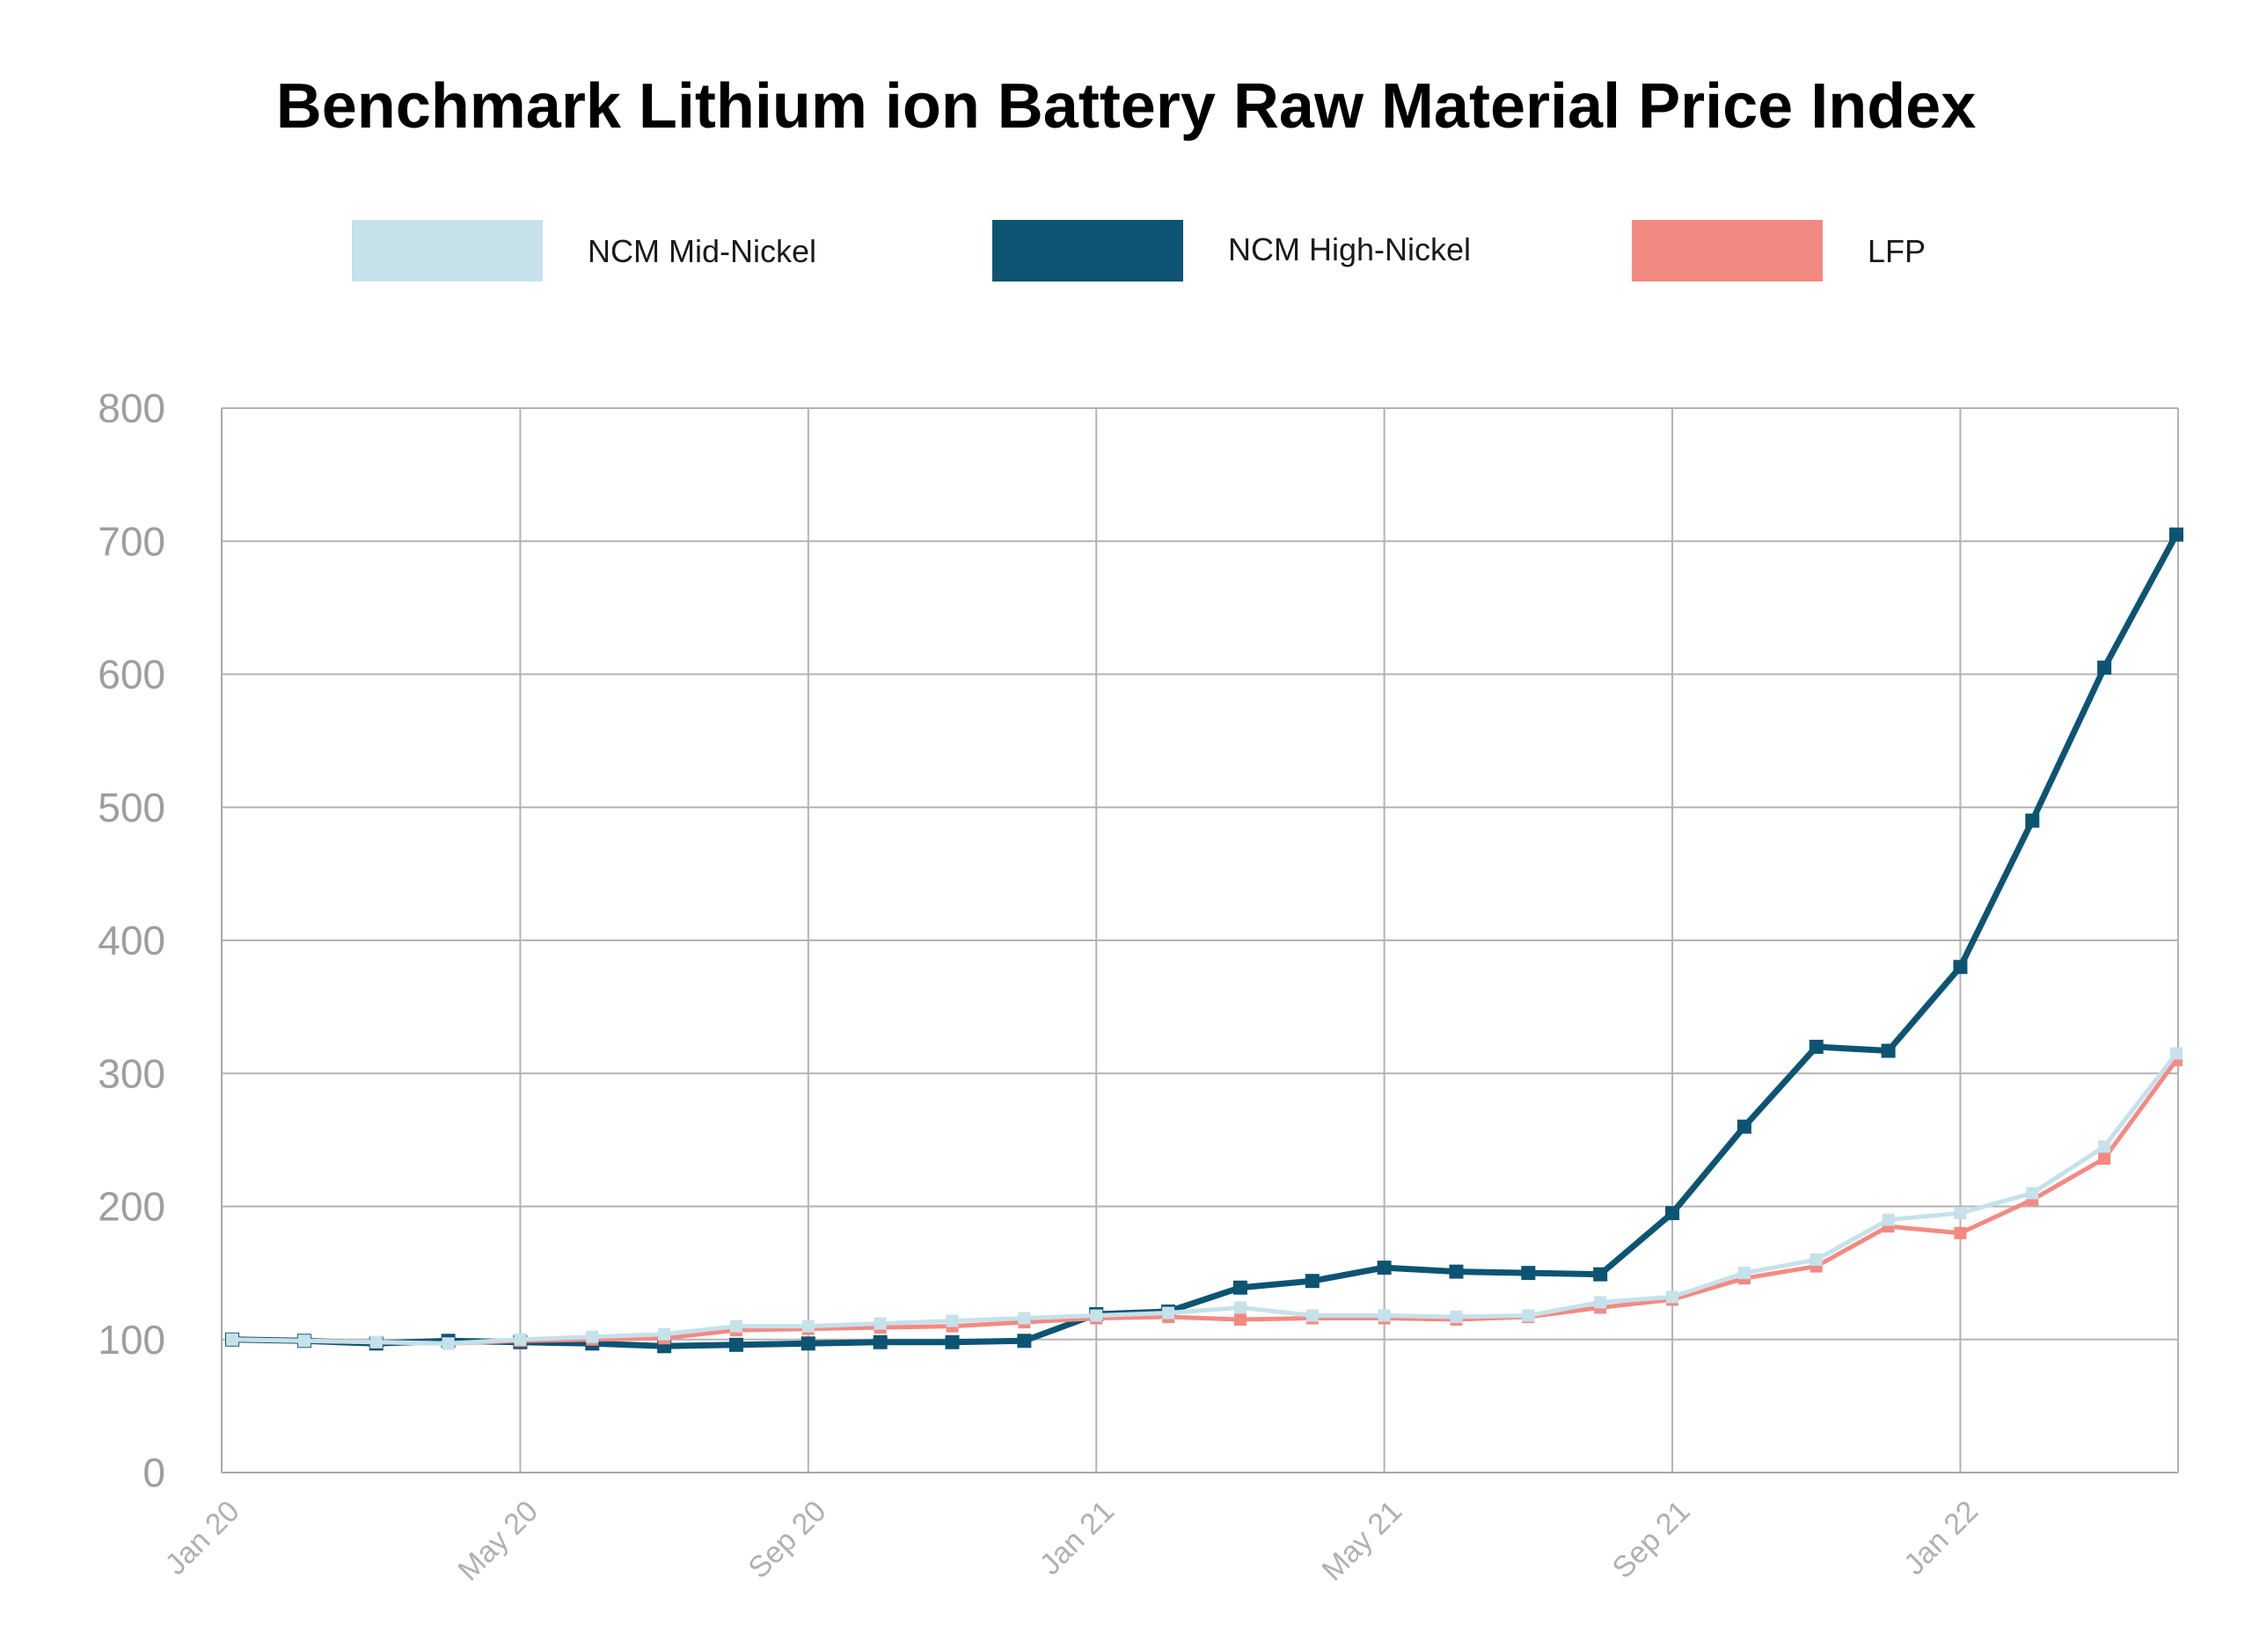  What do you see at coordinates (447, 251) in the screenshot?
I see `legend-swatch-ncm-mid-nickel` at bounding box center [447, 251].